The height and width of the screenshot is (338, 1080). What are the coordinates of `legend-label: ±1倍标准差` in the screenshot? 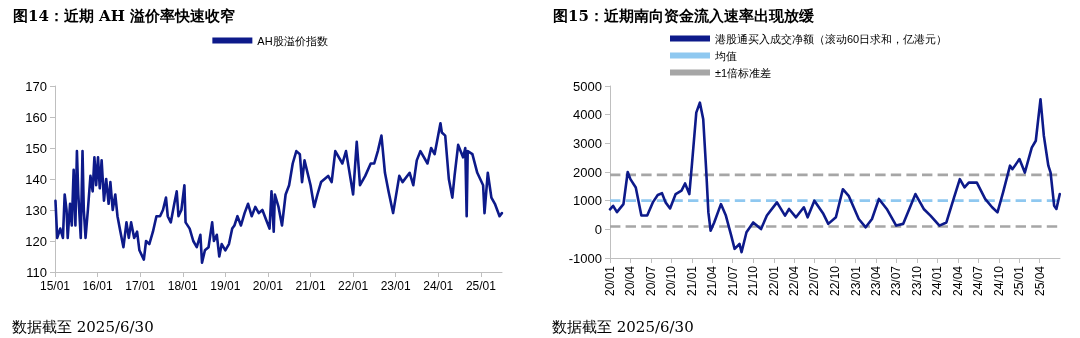 It's located at (743, 72).